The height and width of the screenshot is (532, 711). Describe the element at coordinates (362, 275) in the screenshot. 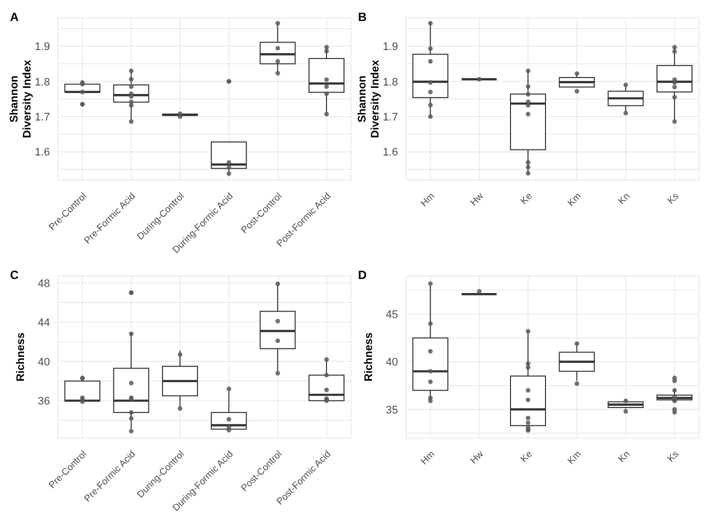

I see `chart-title: D` at that location.